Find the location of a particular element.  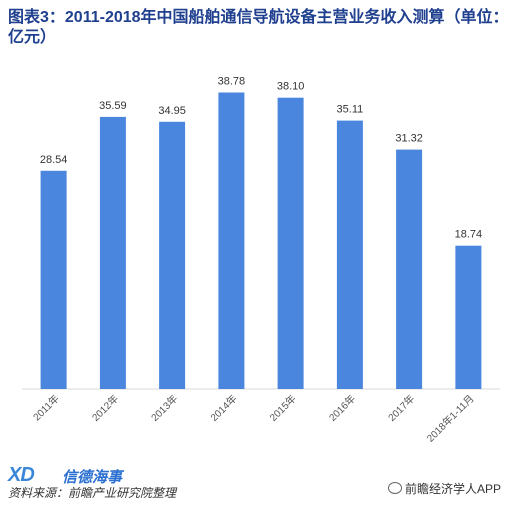

x-tick-label-3: 2014年 is located at coordinates (224, 408).